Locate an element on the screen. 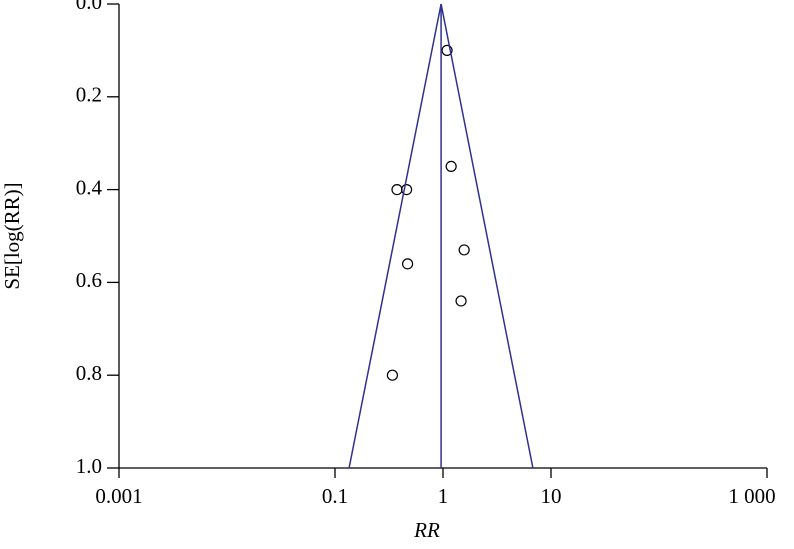  x-axis-label: RR is located at coordinates (426, 530).